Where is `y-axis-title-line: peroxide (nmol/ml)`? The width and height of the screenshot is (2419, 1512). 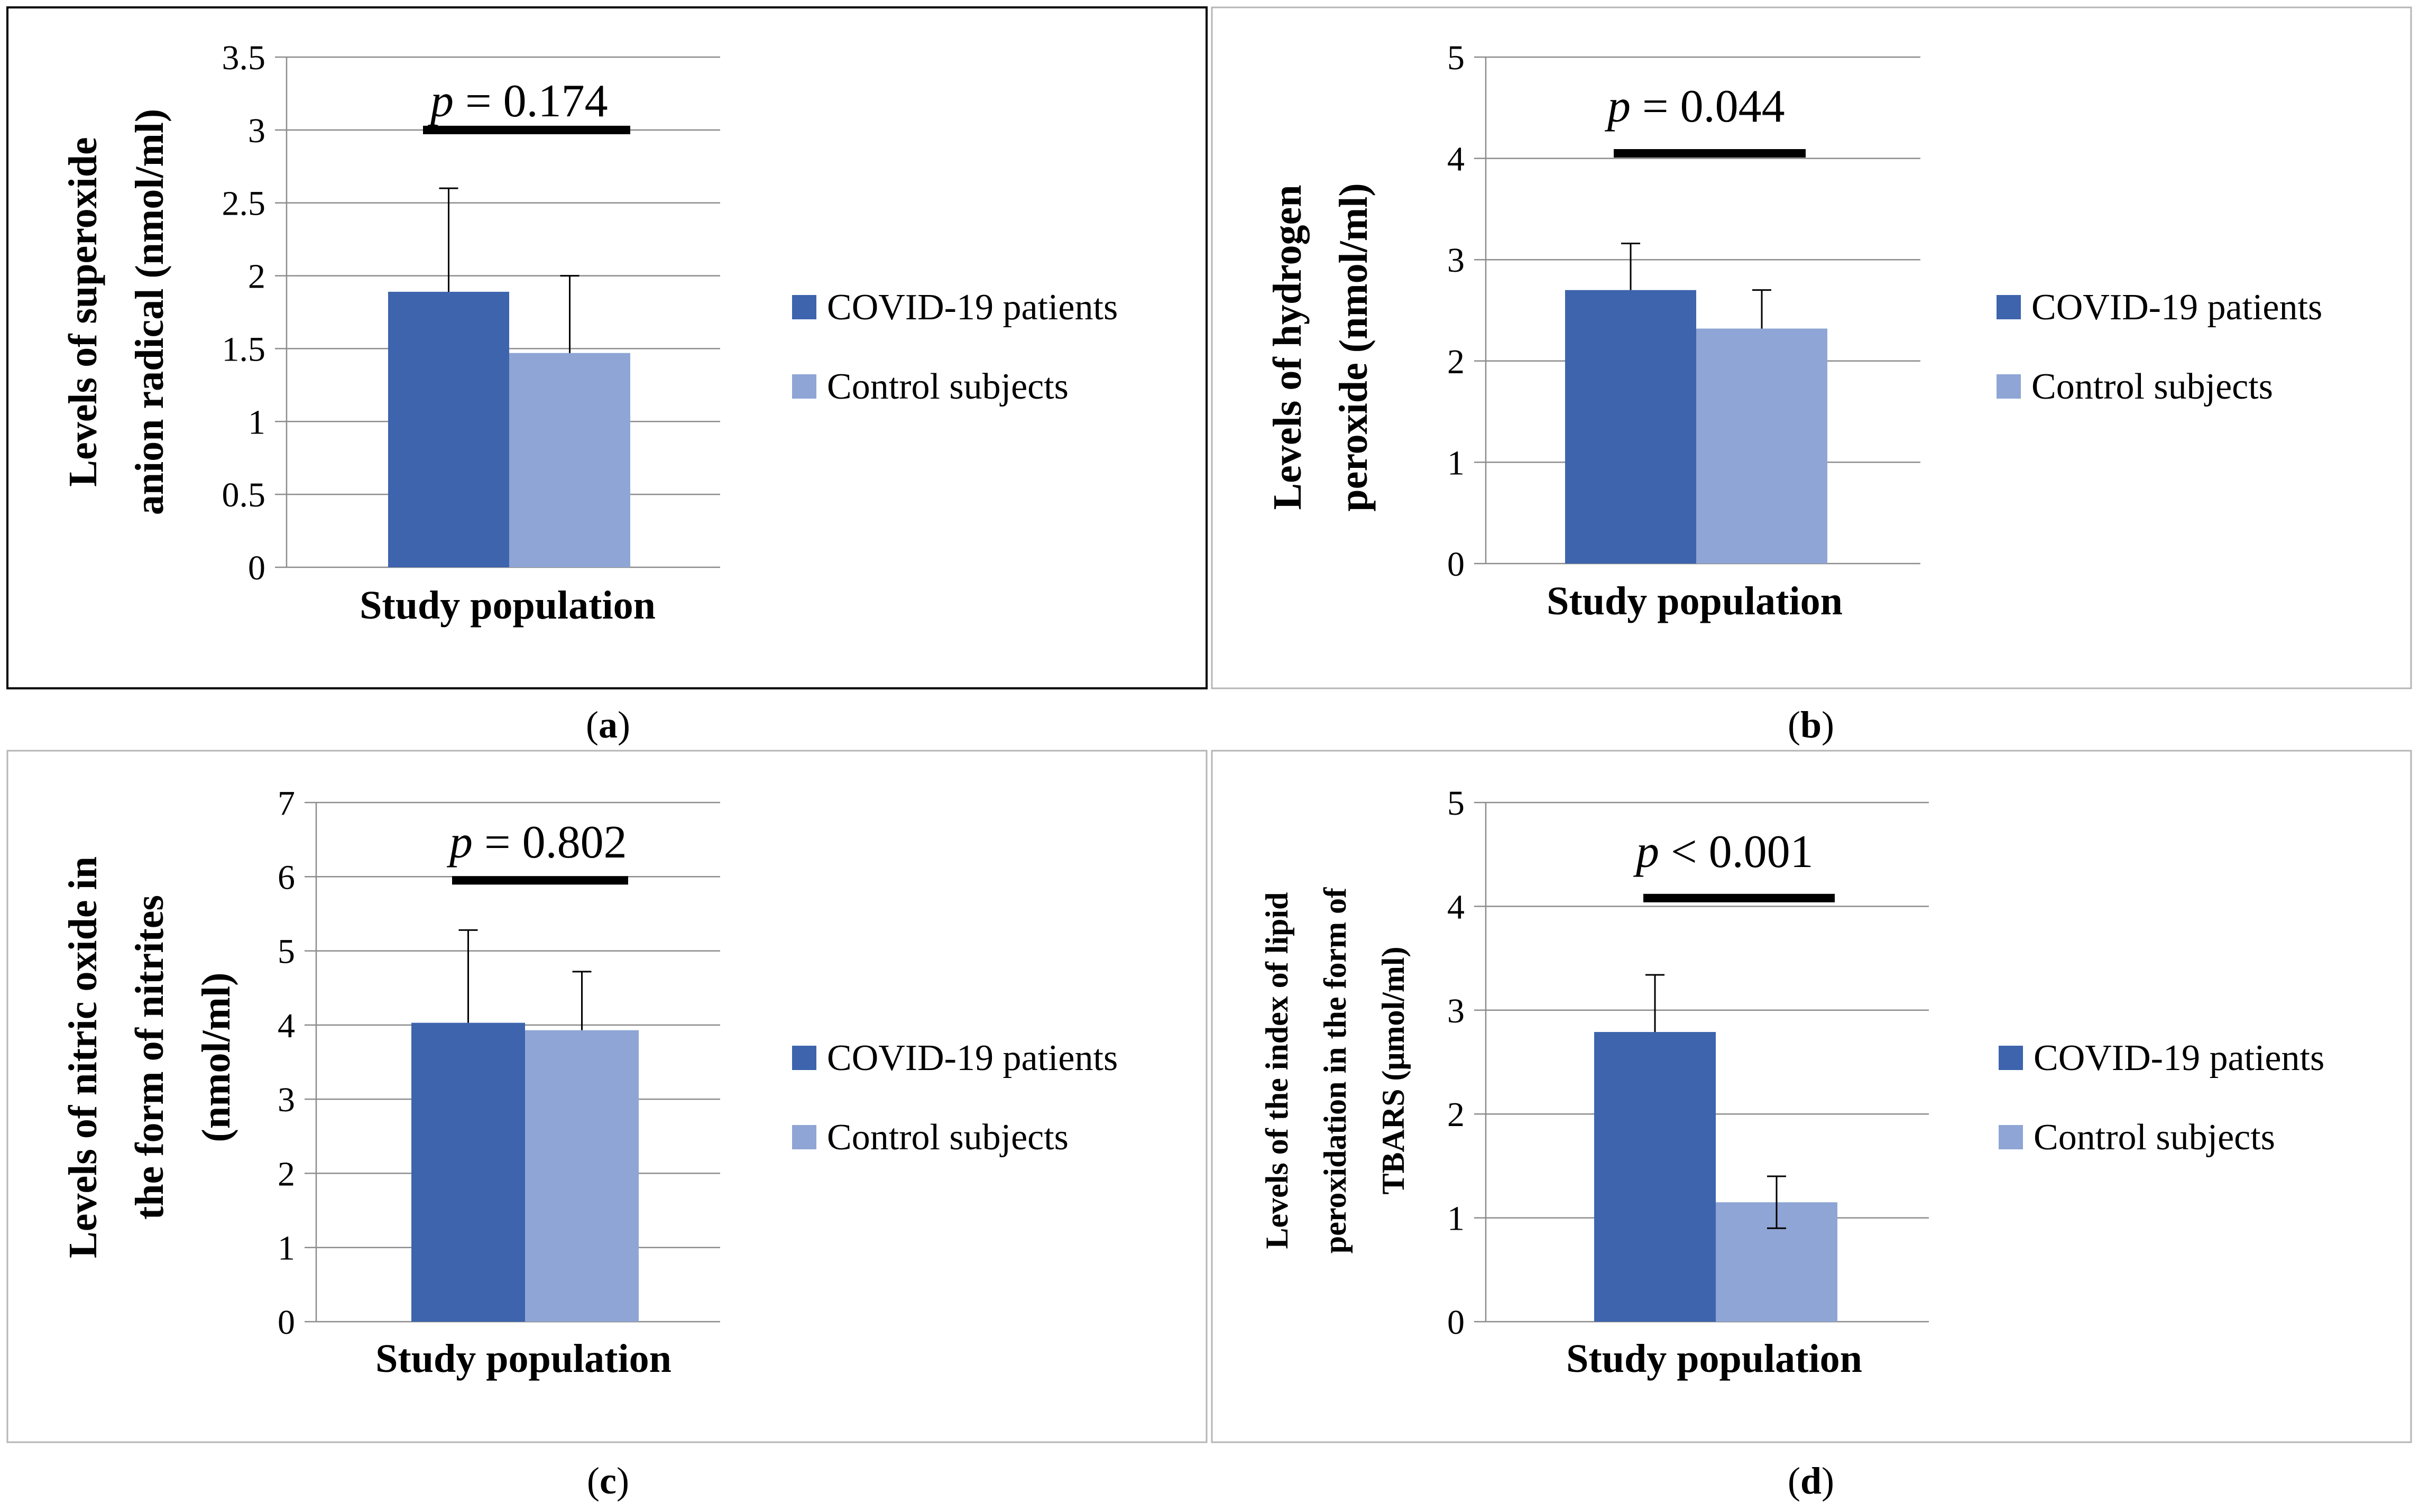 y-axis-title-line: peroxide (nmol/ml) is located at coordinates (1353, 347).